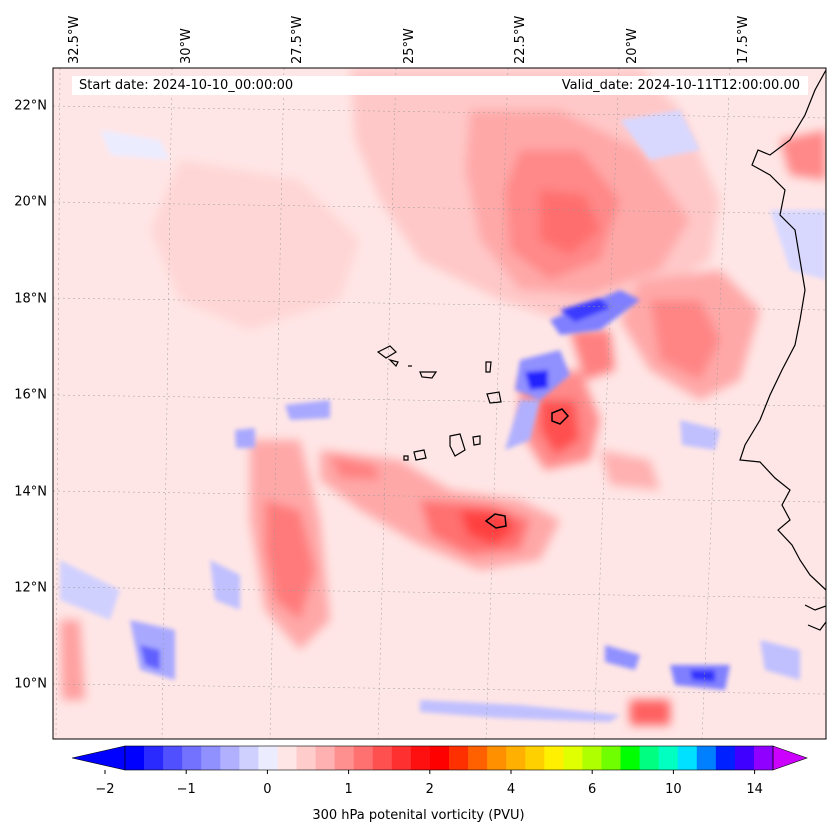  What do you see at coordinates (418, 815) in the screenshot?
I see `colorbar-title: 300 hPa potenital vorticity (PVU)` at bounding box center [418, 815].